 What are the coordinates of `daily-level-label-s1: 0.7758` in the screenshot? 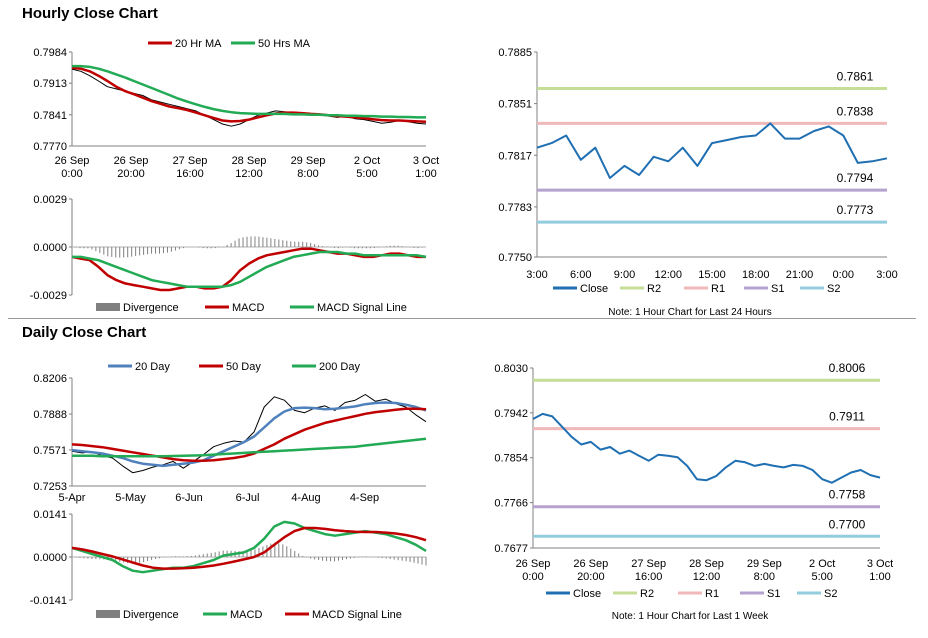 It's located at (847, 495).